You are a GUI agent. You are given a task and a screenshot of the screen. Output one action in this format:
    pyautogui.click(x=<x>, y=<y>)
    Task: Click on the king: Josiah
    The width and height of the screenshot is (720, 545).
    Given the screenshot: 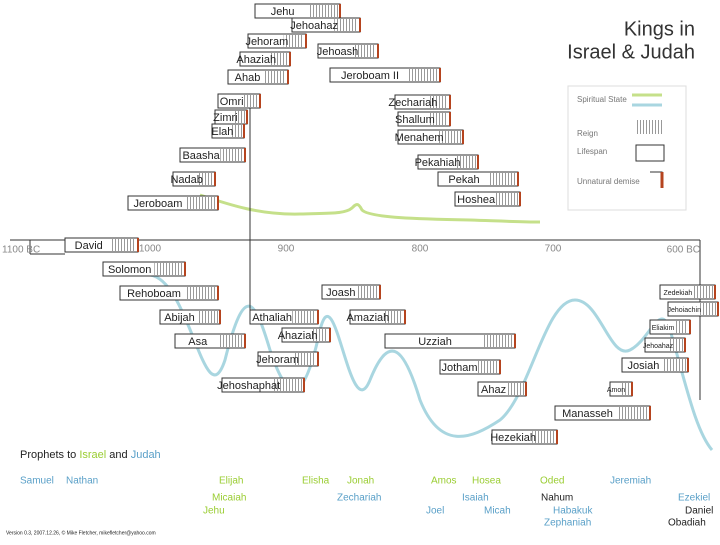 What is the action you would take?
    pyautogui.click(x=655, y=365)
    